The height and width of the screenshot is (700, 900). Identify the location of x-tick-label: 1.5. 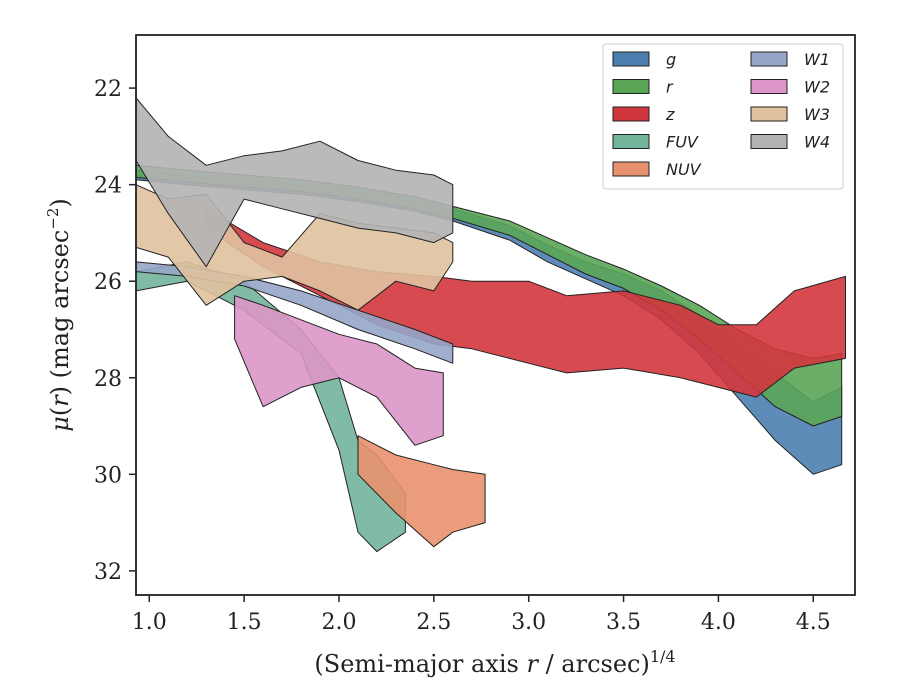
(244, 622).